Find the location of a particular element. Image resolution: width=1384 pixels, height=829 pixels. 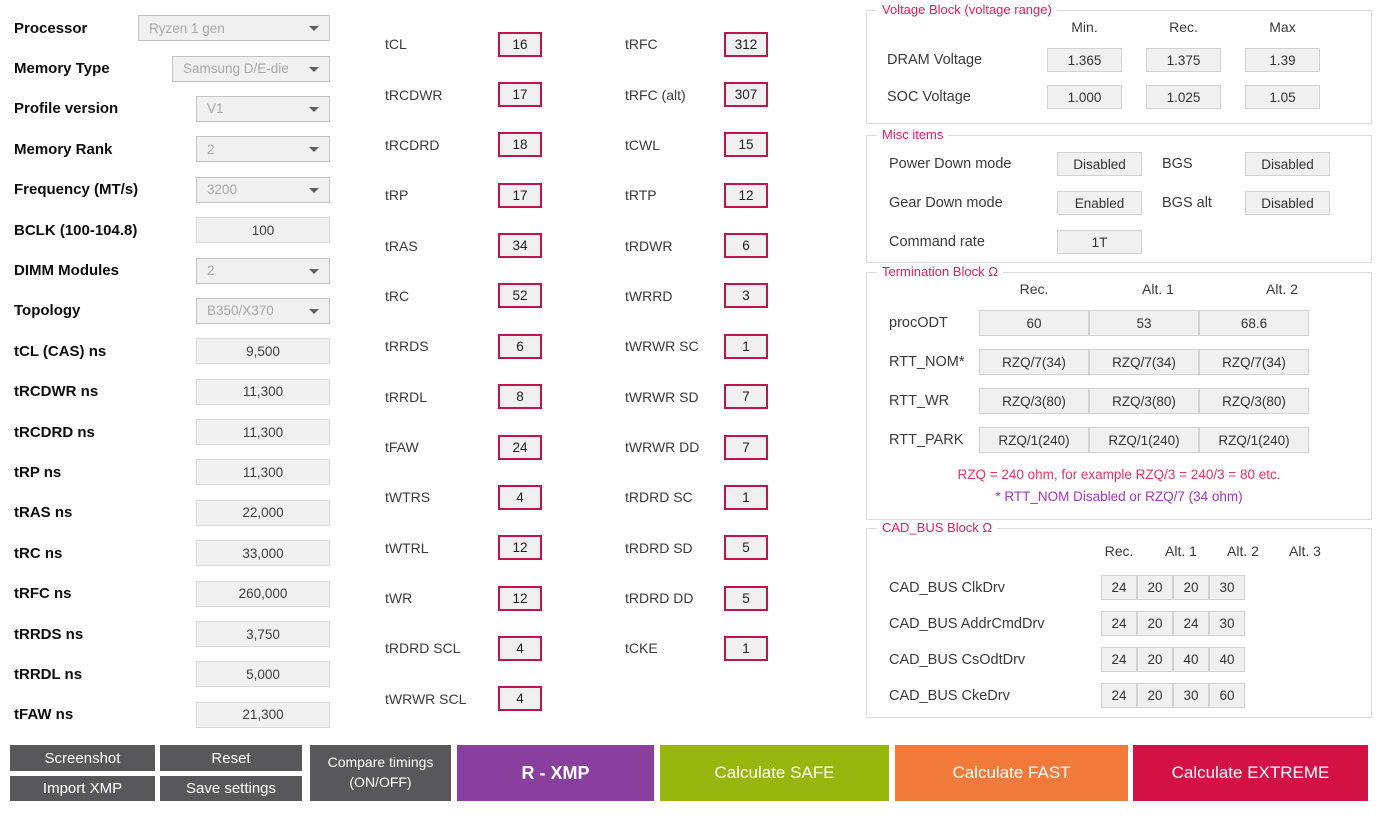

voltage-value-cell: 1.000 is located at coordinates (1084, 97).